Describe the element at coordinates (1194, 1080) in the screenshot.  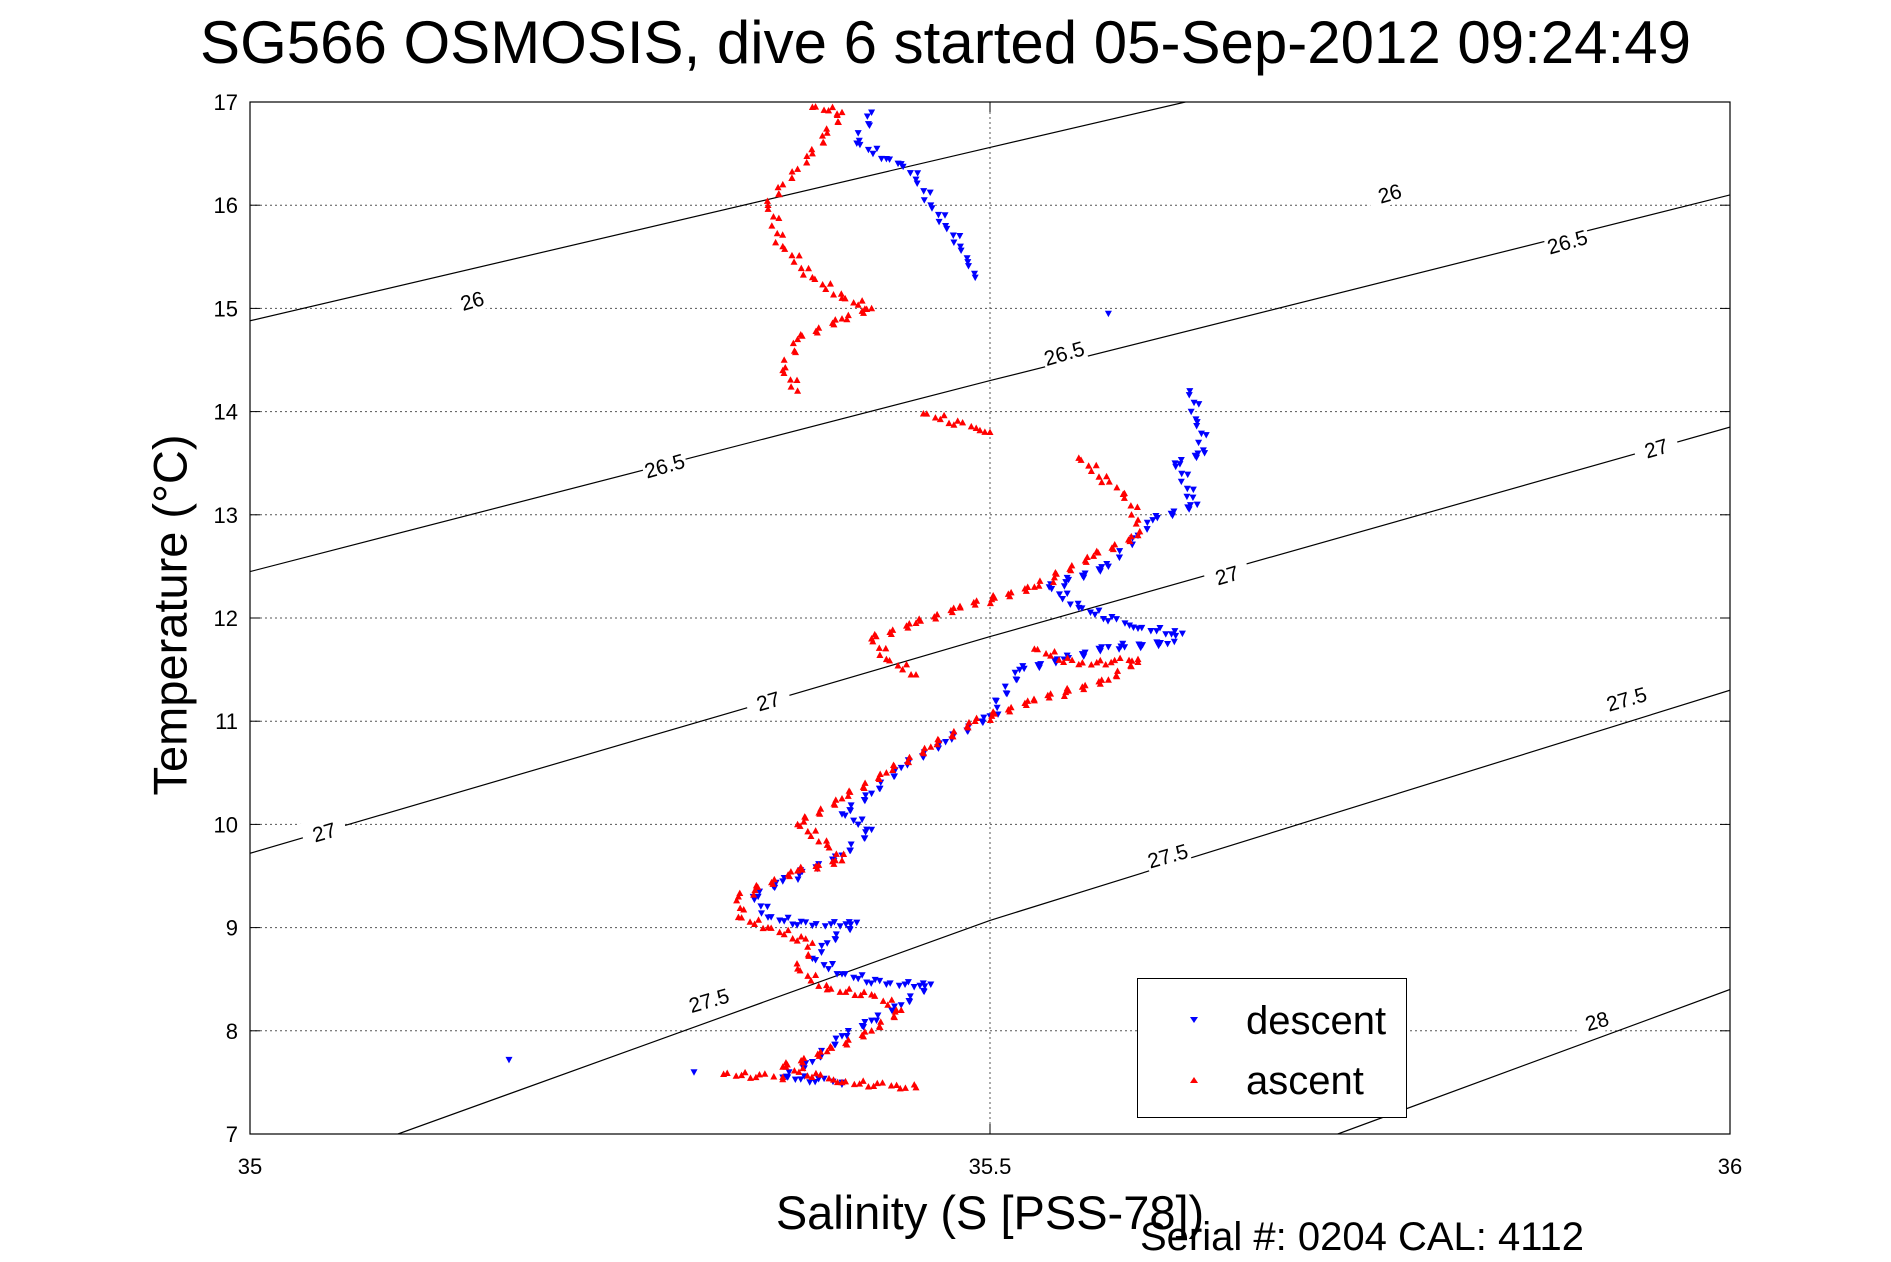
I see `ascent-marker-icon` at that location.